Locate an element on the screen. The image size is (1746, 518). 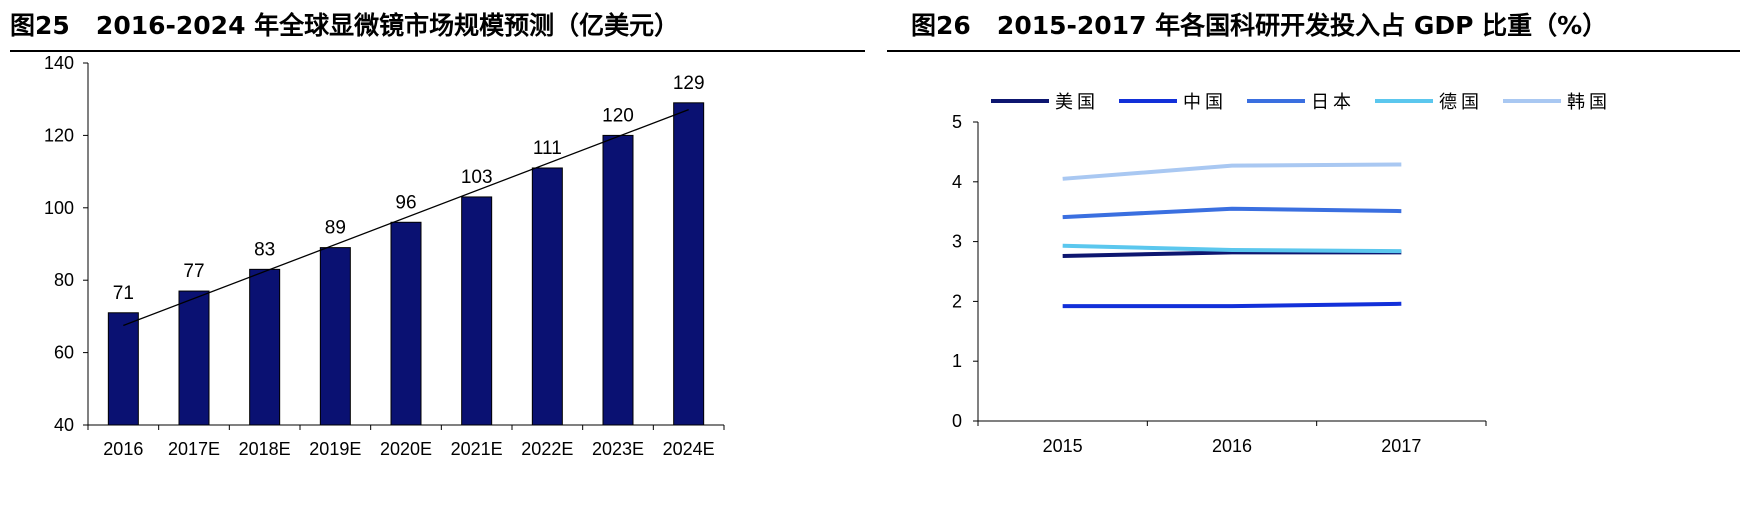
line-y-tick-label: 4 is located at coordinates (957, 182).